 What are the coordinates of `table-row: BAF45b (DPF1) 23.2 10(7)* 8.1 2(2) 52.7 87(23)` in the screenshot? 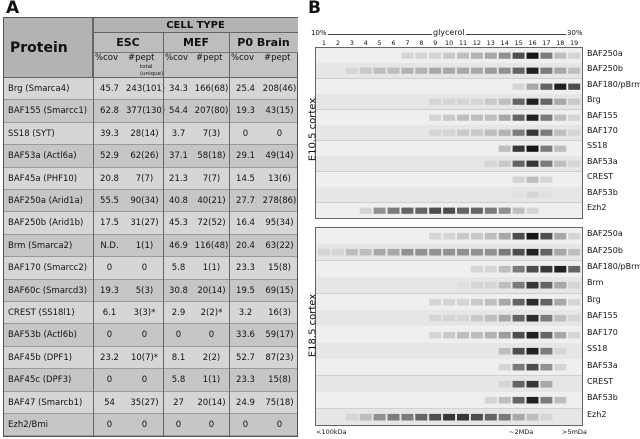 It's located at (150, 358).